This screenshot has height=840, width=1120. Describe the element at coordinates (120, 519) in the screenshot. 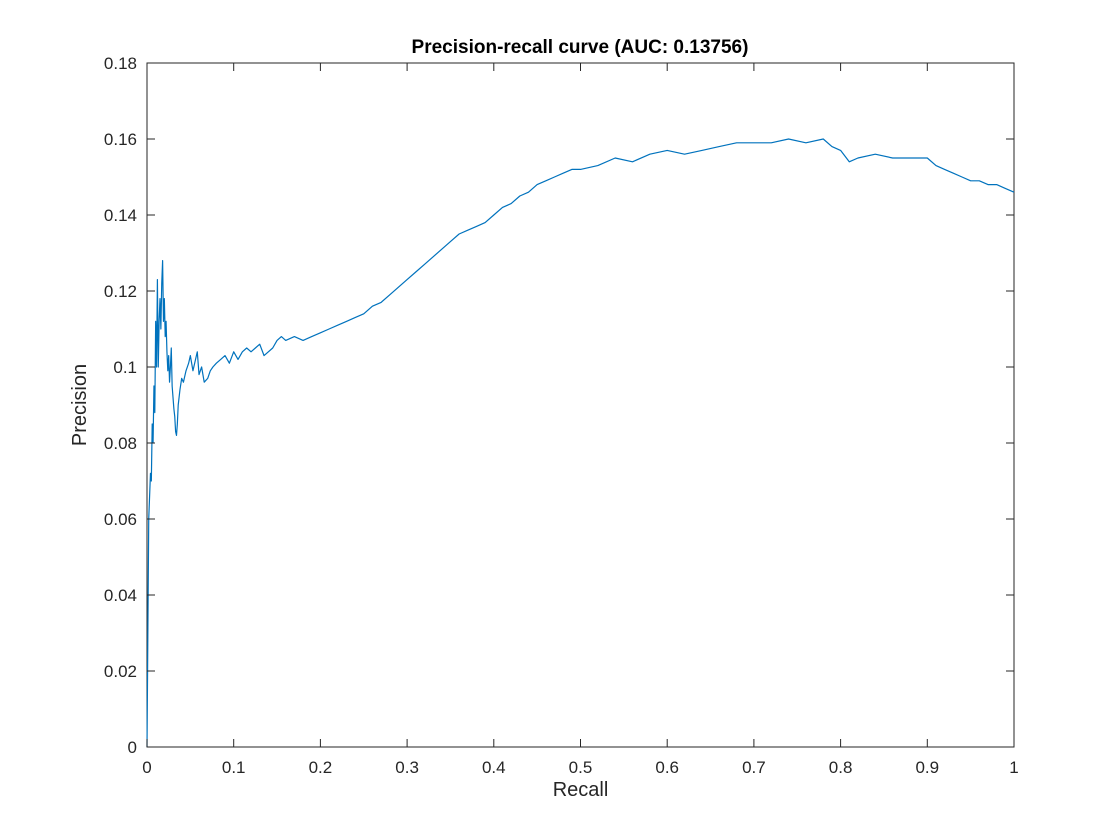

I see `y-tick-label: 0.06` at that location.